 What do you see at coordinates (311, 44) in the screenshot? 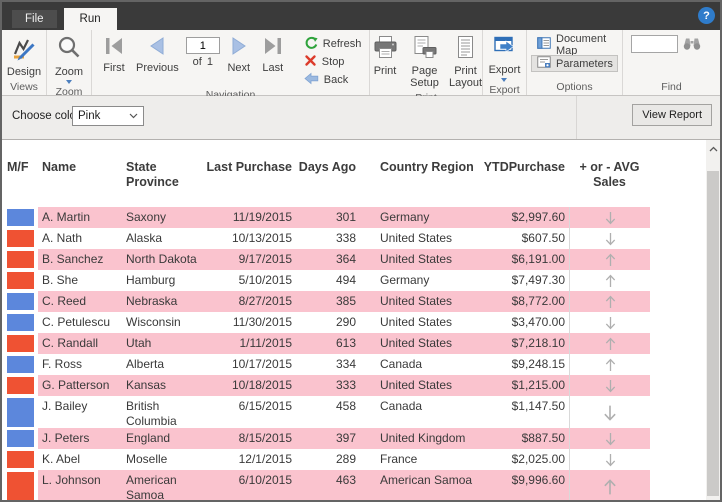
I see `refresh-icon` at bounding box center [311, 44].